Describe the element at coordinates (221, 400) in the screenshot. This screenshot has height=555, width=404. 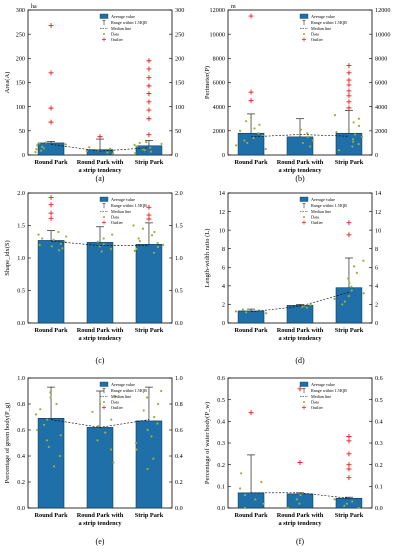
I see `y-tick-label: 0.5` at that location.